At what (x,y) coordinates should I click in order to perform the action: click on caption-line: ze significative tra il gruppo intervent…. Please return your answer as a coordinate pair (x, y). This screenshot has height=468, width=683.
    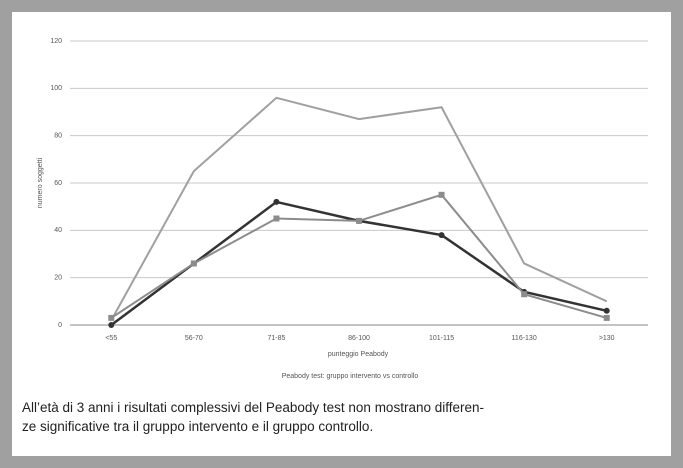
    Looking at the image, I should click on (198, 426).